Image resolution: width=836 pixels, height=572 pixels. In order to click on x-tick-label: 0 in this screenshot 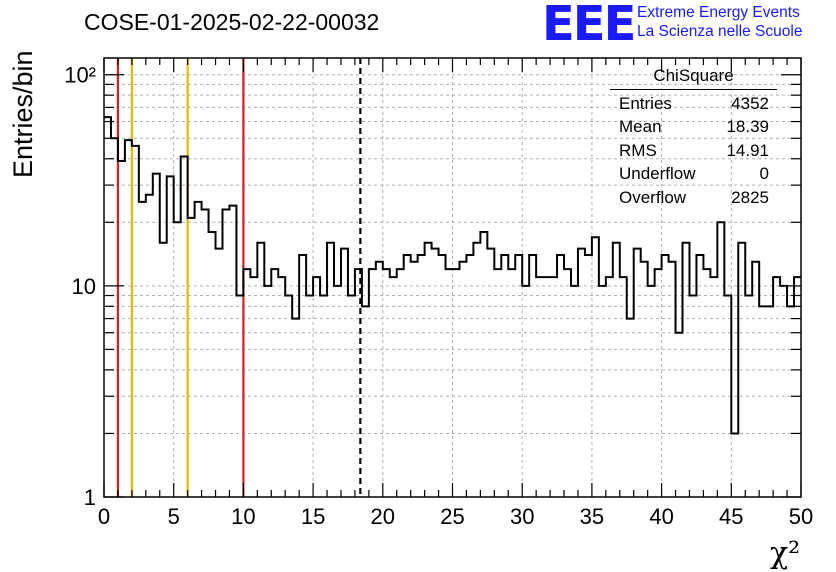, I will do `click(104, 516)`.